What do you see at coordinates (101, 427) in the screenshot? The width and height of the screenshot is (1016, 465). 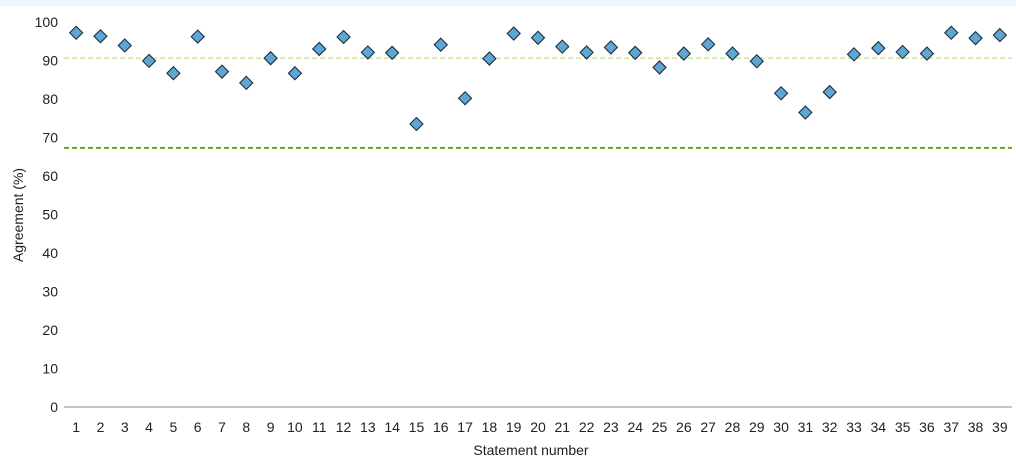 I see `x-tick-label: 2` at bounding box center [101, 427].